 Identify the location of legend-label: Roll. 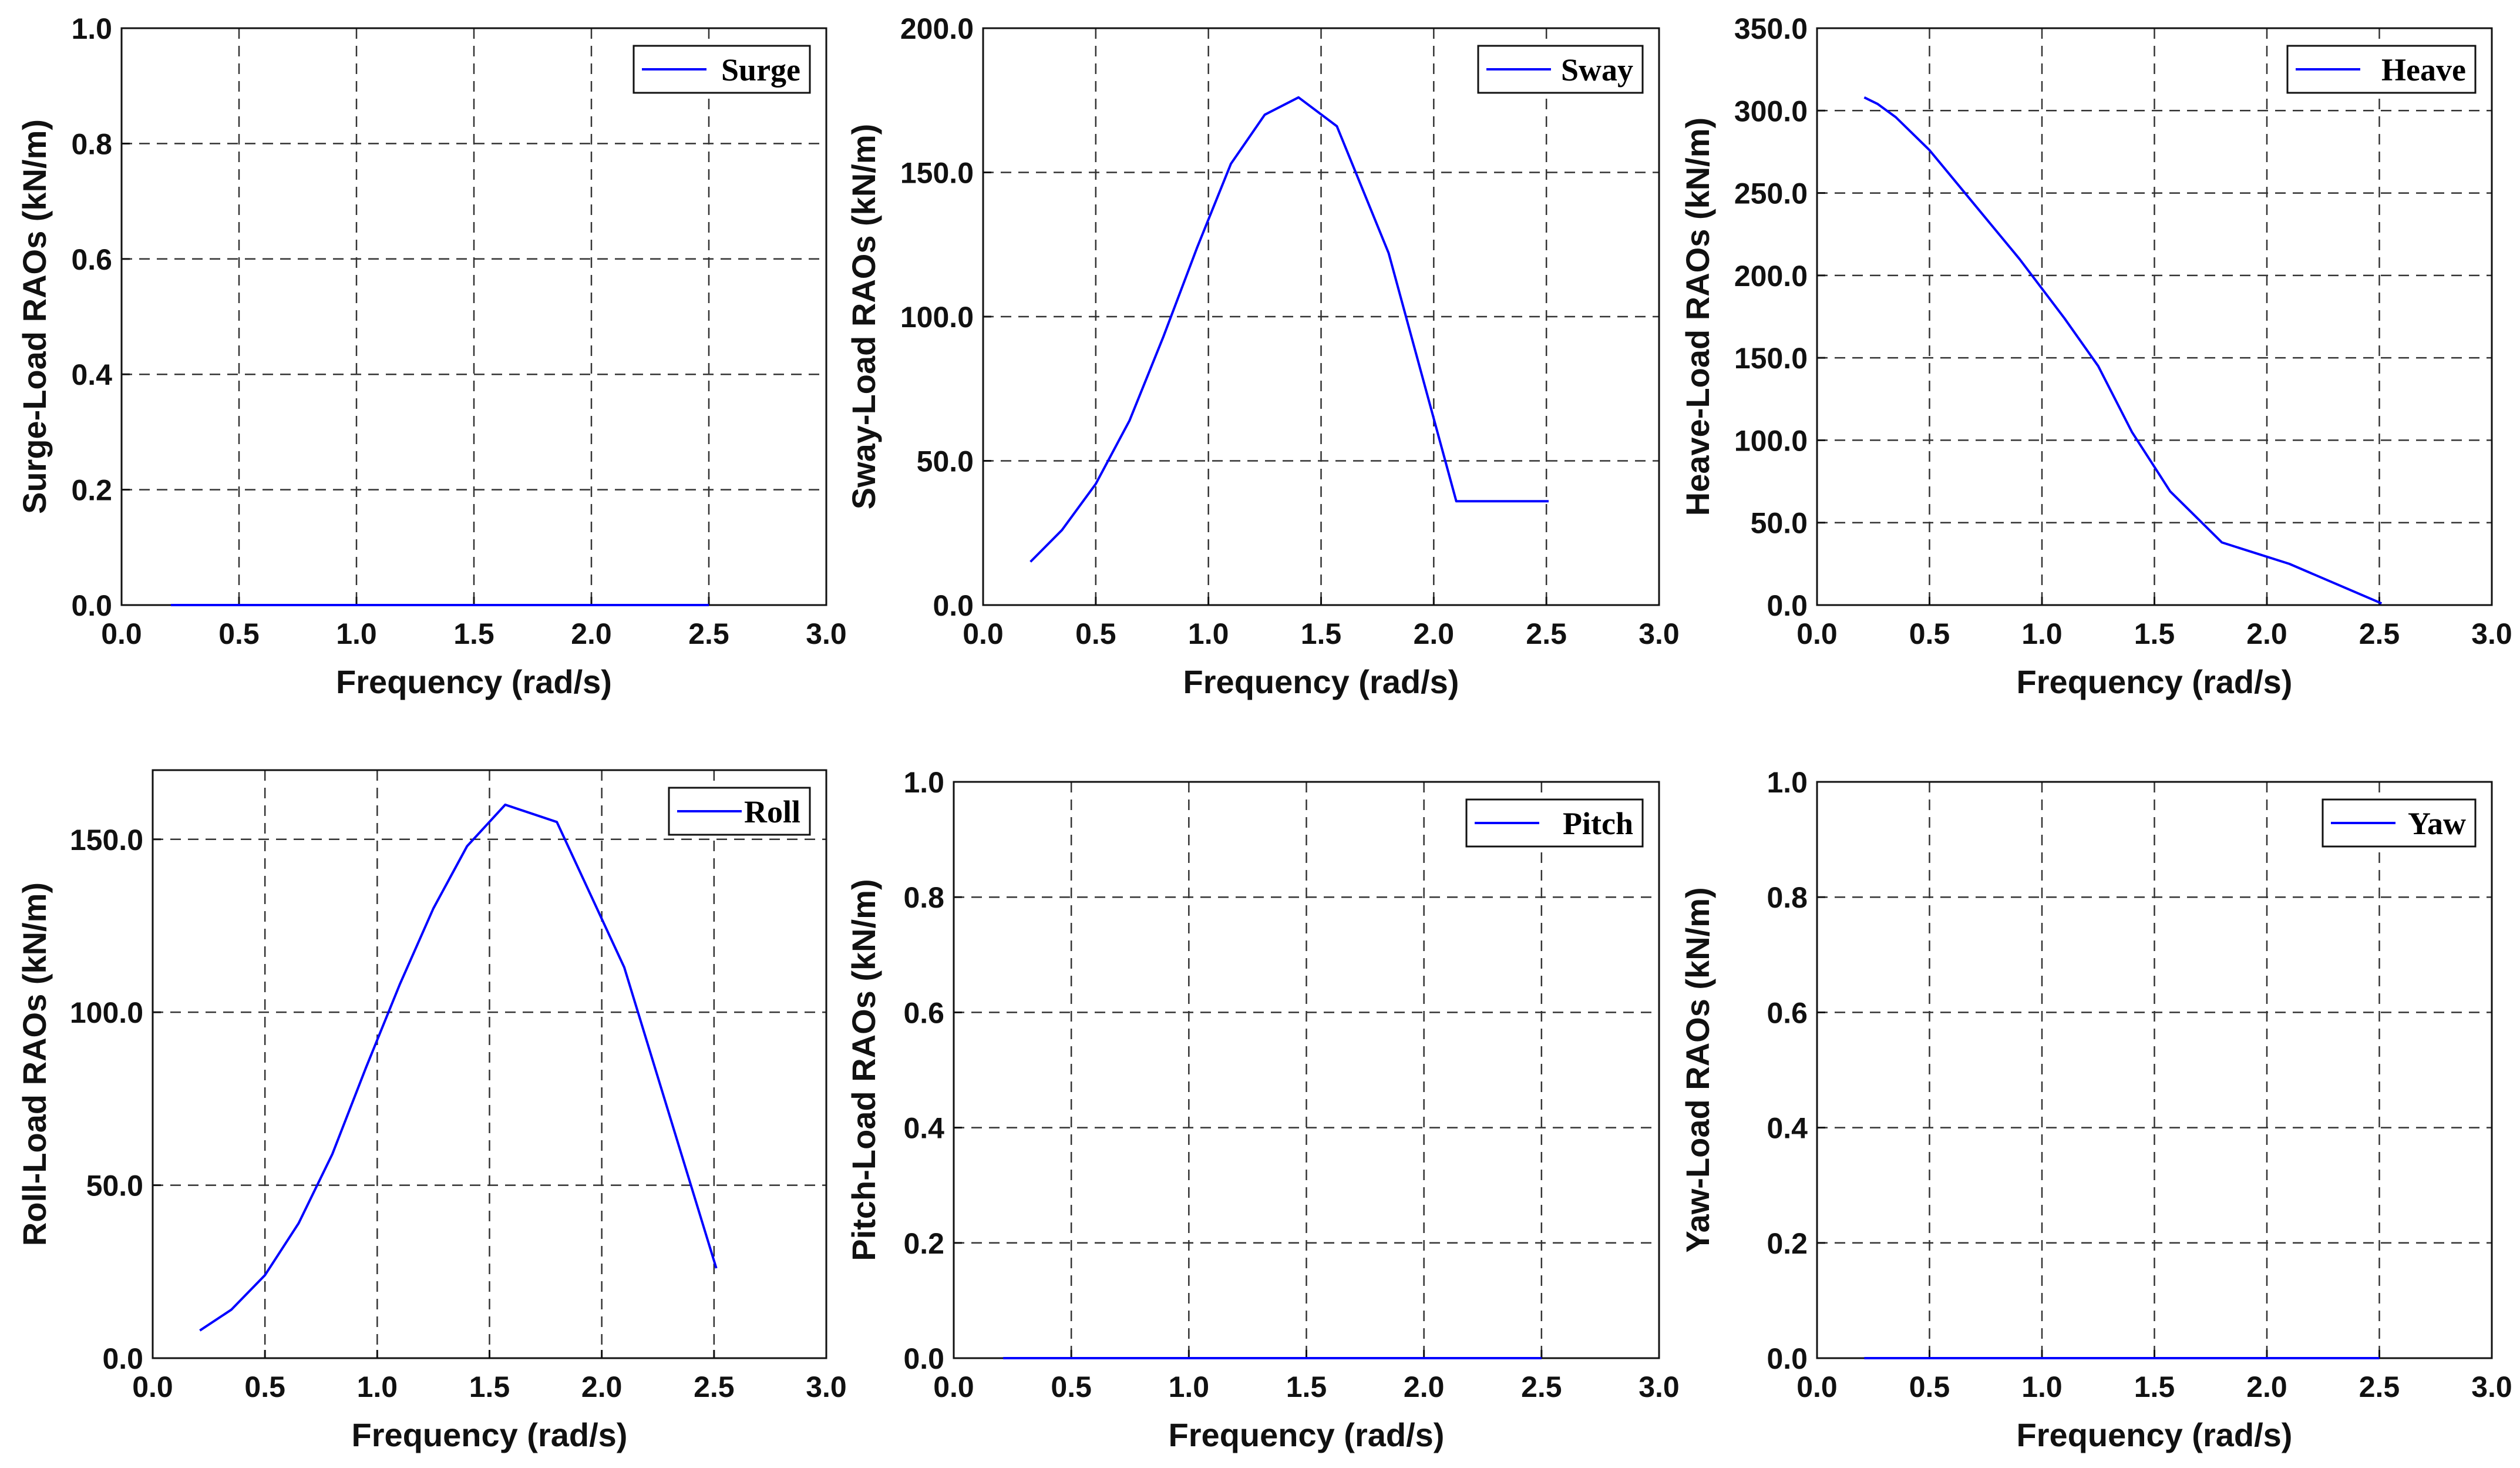
(772, 811).